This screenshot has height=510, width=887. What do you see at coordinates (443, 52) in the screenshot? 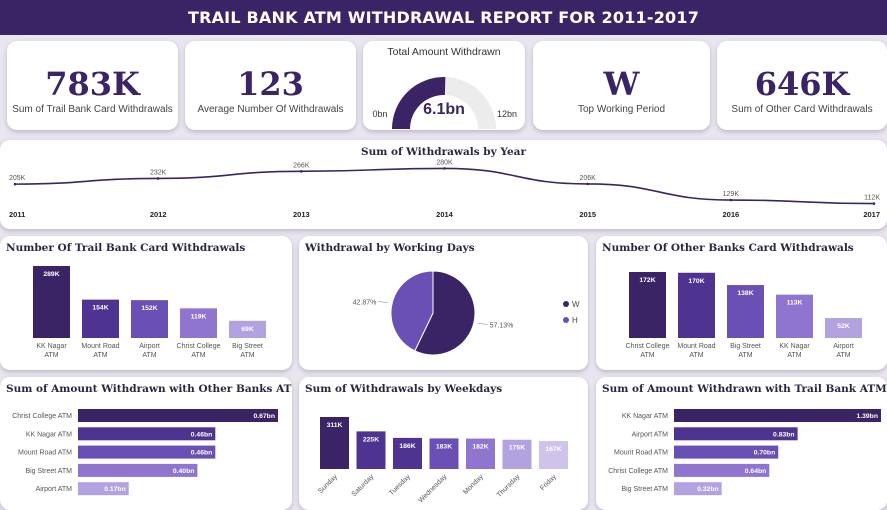
I see `gauge-title: Total Amount Withdrawn` at bounding box center [443, 52].